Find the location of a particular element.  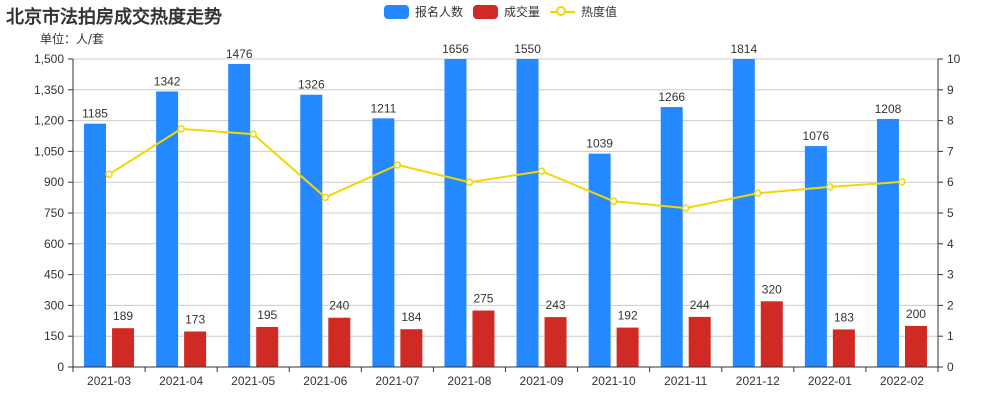

right-axis-tick-label: 1 is located at coordinates (950, 336).